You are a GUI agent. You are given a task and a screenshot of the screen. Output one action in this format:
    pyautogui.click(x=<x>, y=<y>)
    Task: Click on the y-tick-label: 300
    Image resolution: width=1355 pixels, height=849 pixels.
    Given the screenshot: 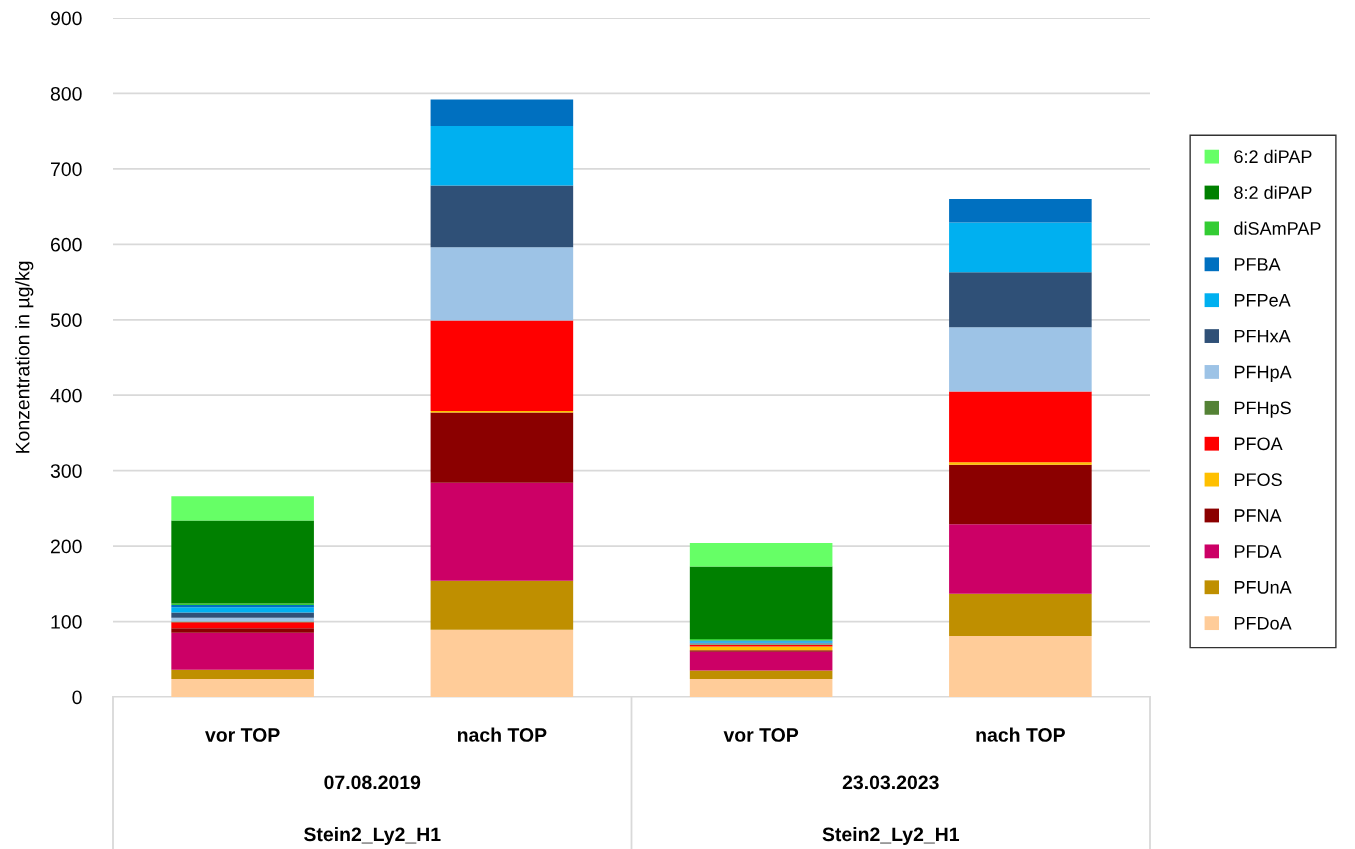 What is the action you would take?
    pyautogui.click(x=66, y=471)
    